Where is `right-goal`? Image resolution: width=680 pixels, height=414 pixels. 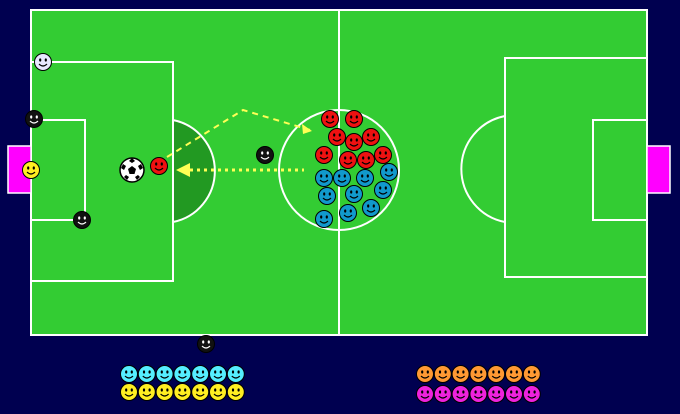 right-goal is located at coordinates (658, 169).